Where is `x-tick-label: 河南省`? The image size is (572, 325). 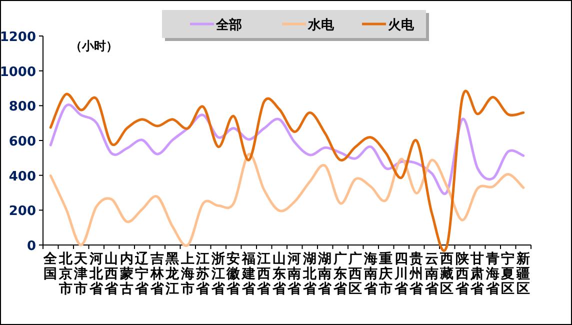
x-tick-label: 河南省 is located at coordinates (294, 274).